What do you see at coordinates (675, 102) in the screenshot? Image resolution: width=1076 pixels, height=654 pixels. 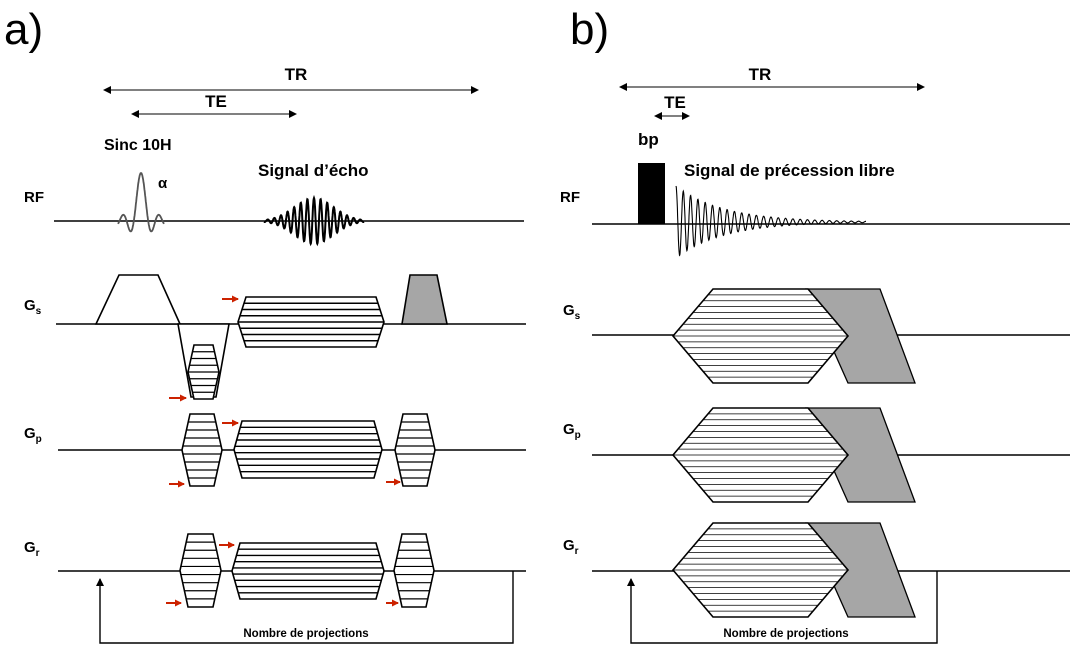 I see `te-label-b: TE` at bounding box center [675, 102].